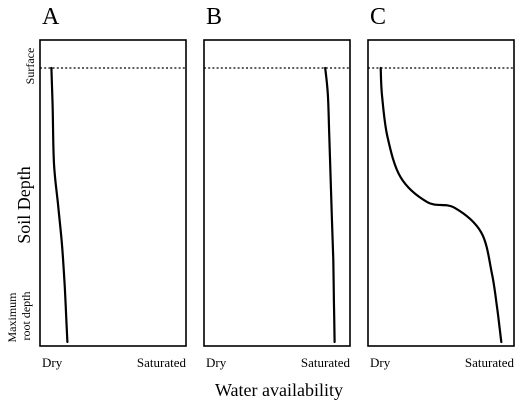  I want to click on panel-letter: A, so click(51, 17).